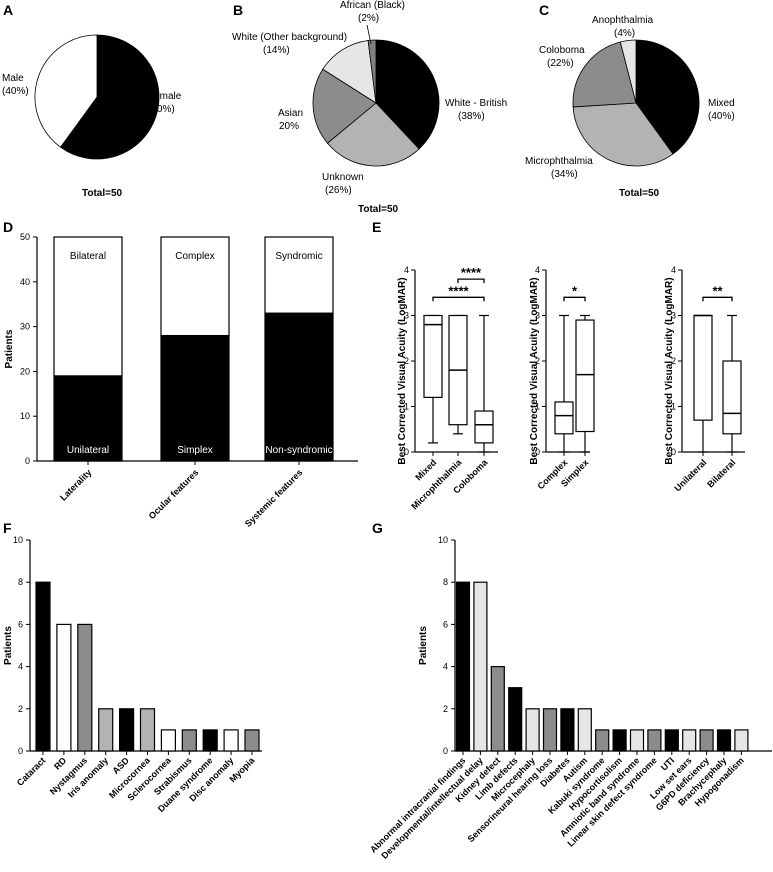  Describe the element at coordinates (623, 20) in the screenshot. I see `pie-c-label-anophthalmia: Anophthalmia` at that location.